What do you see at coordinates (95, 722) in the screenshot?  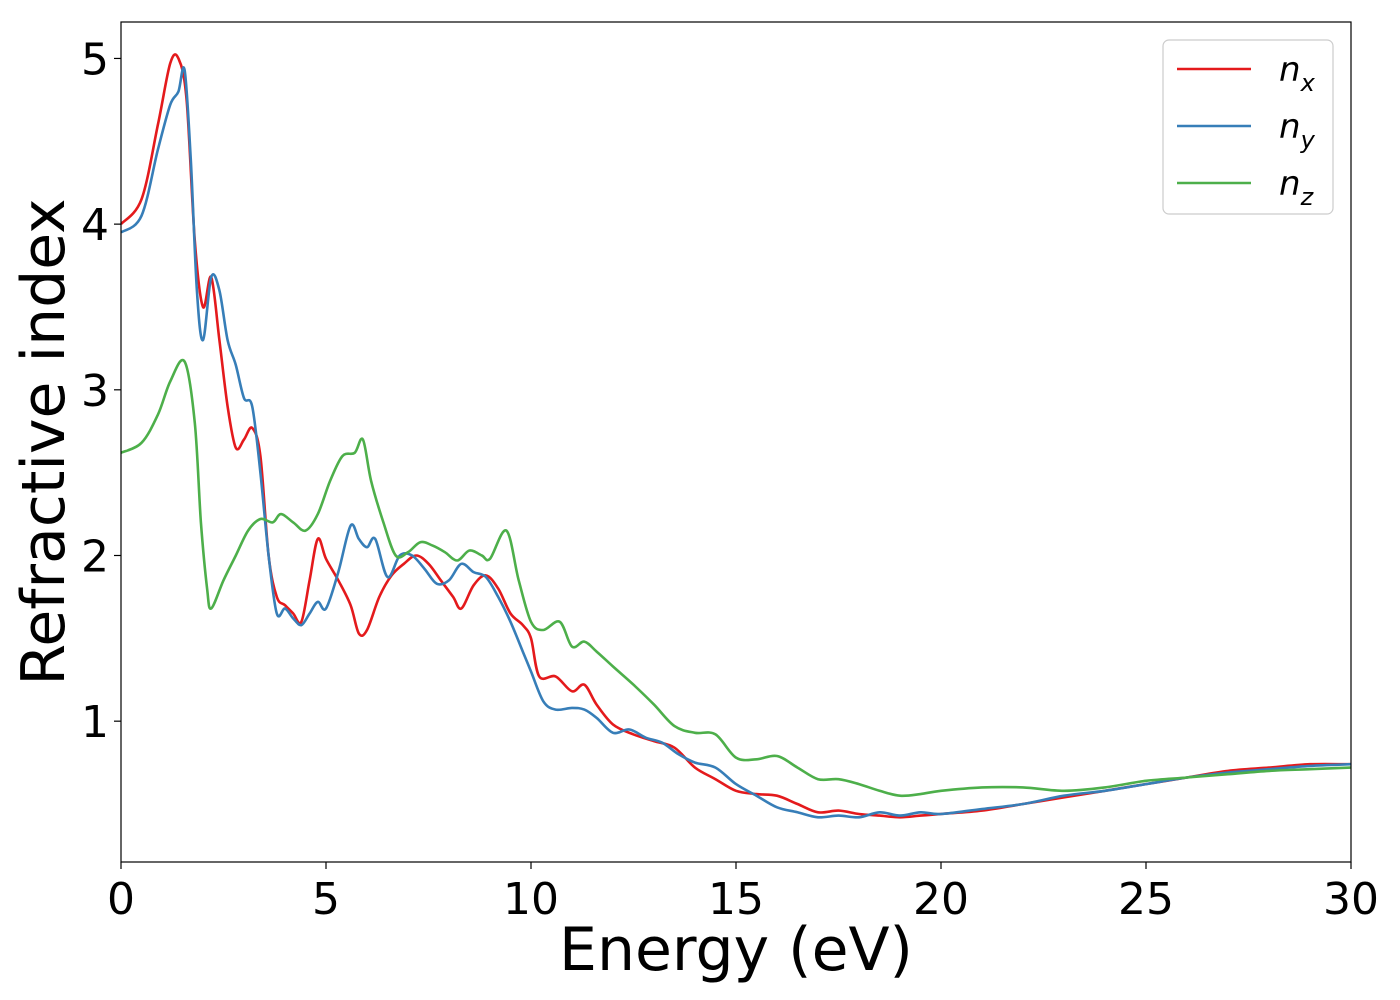 I see `y-tick-label: 1` at bounding box center [95, 722].